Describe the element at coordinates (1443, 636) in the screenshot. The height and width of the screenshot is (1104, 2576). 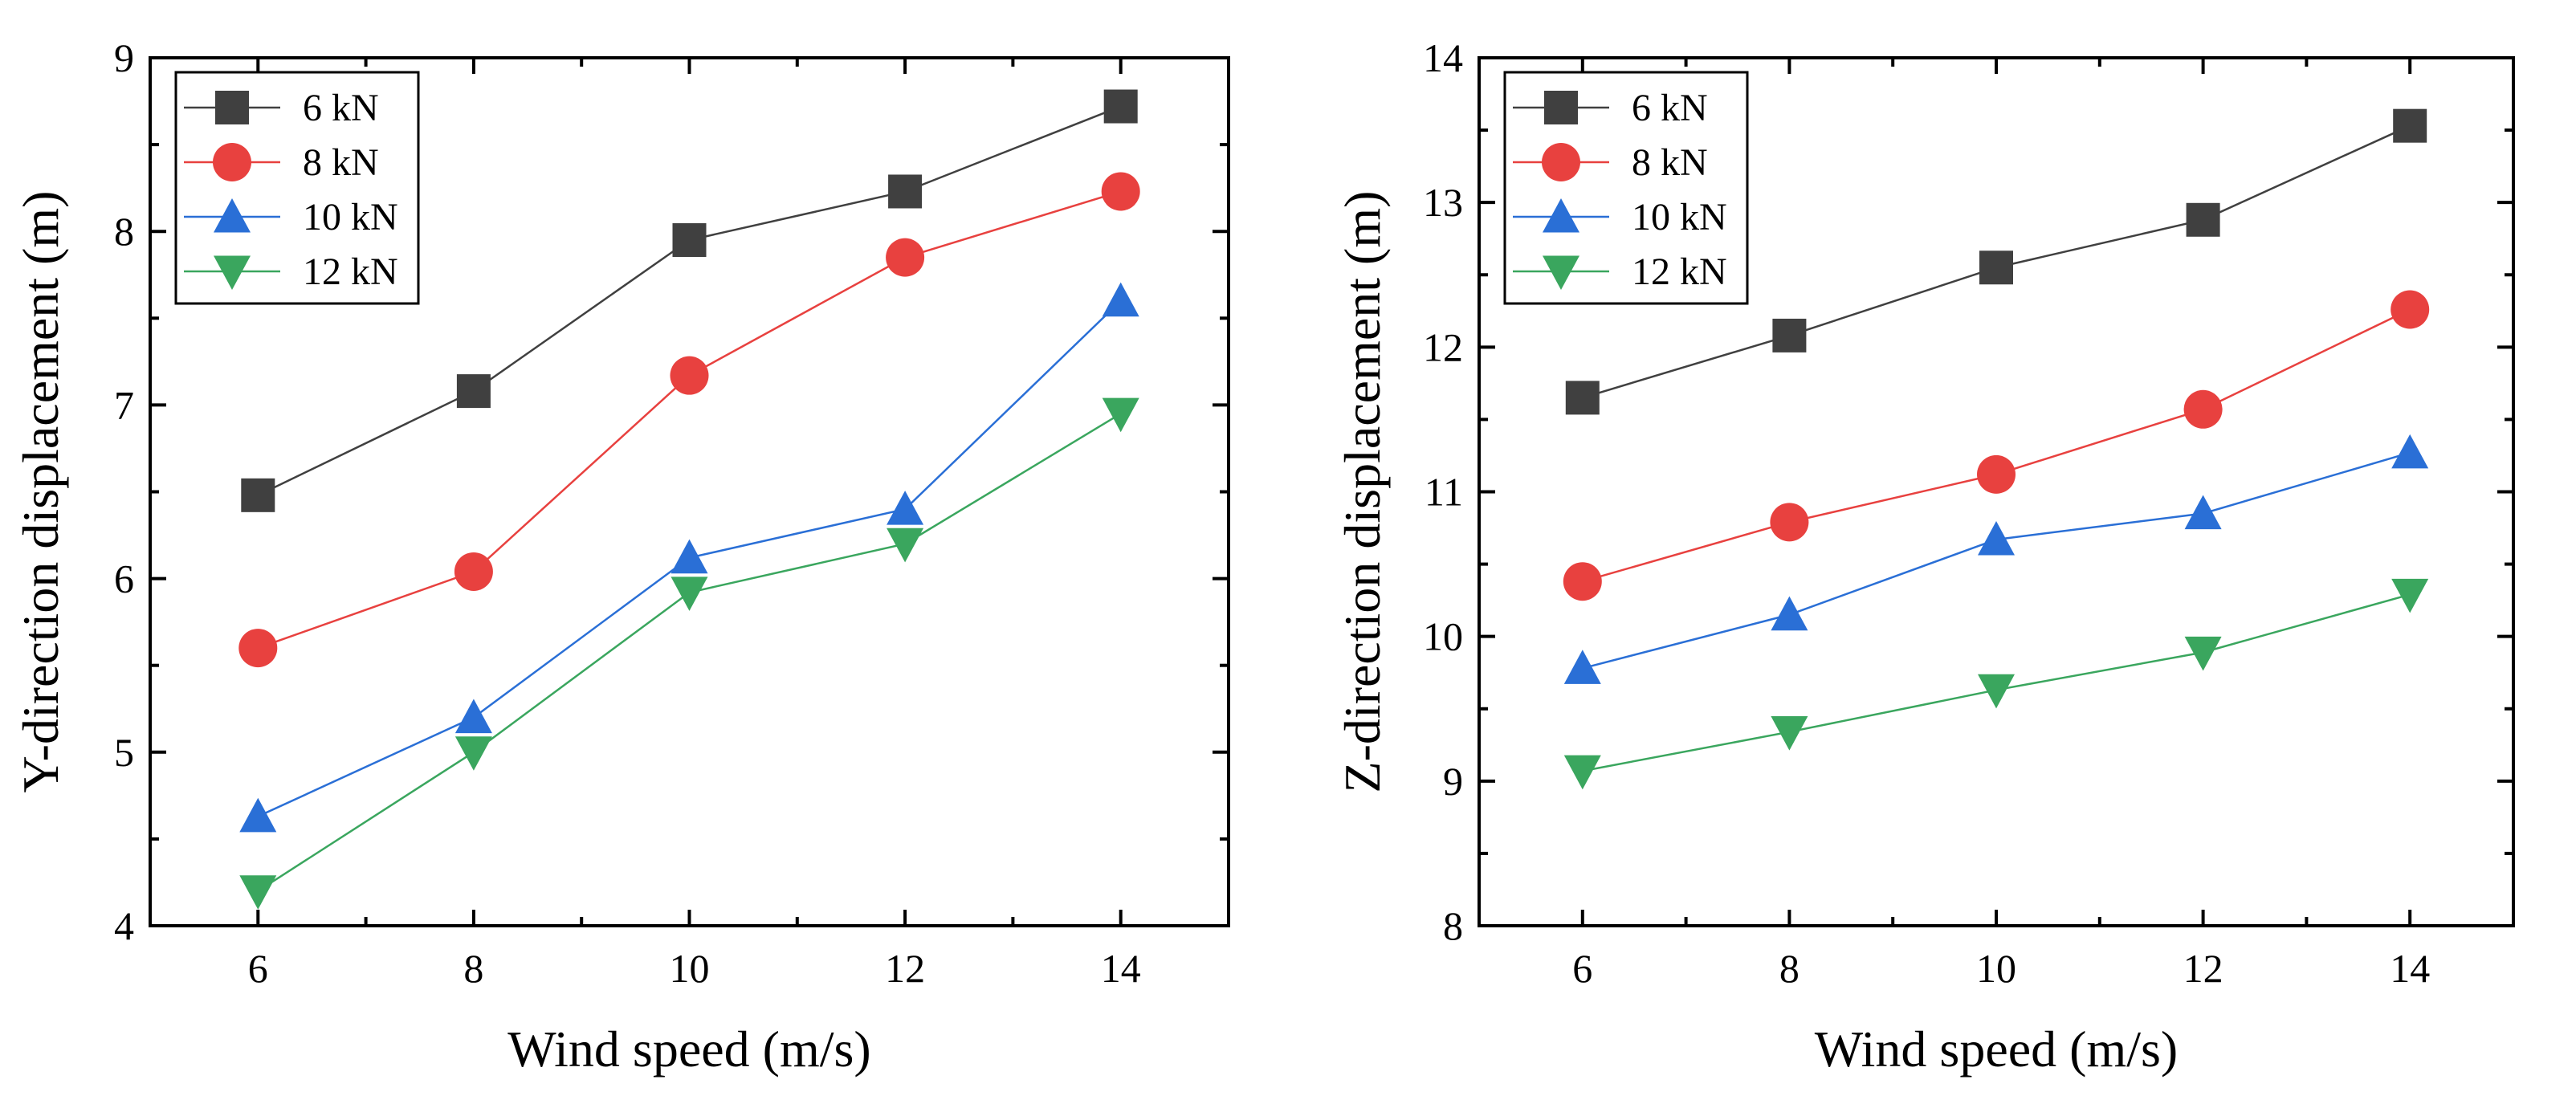
I see `y-tick-label: 10` at that location.